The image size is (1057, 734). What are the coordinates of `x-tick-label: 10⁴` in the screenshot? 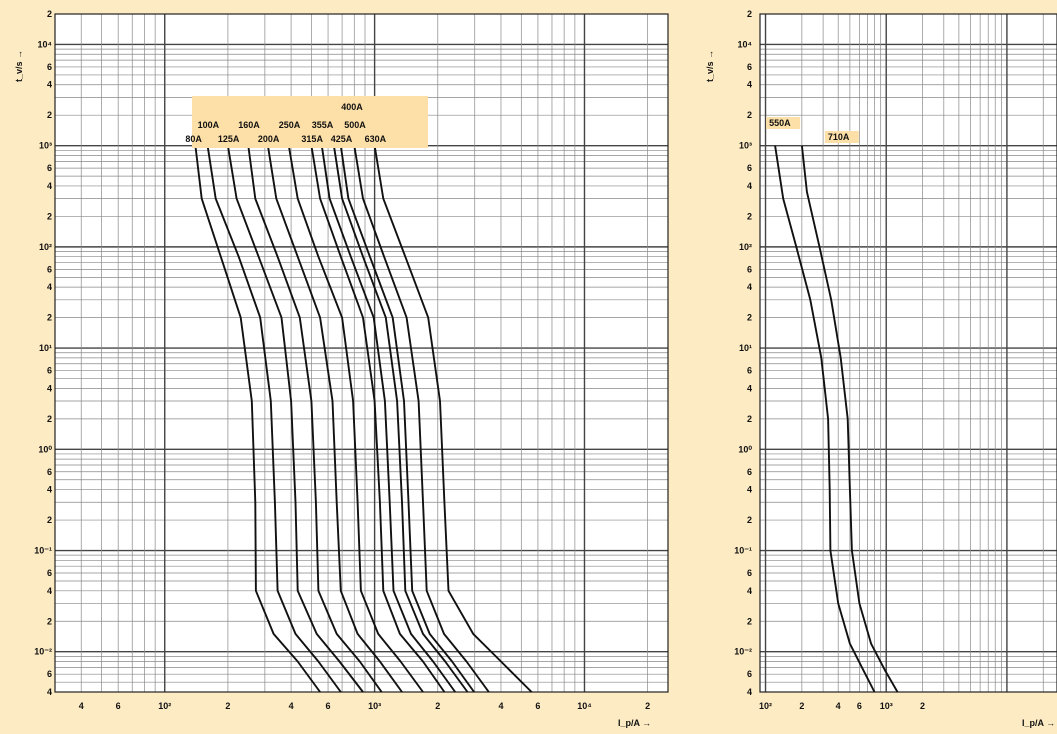 It's located at (584, 706).